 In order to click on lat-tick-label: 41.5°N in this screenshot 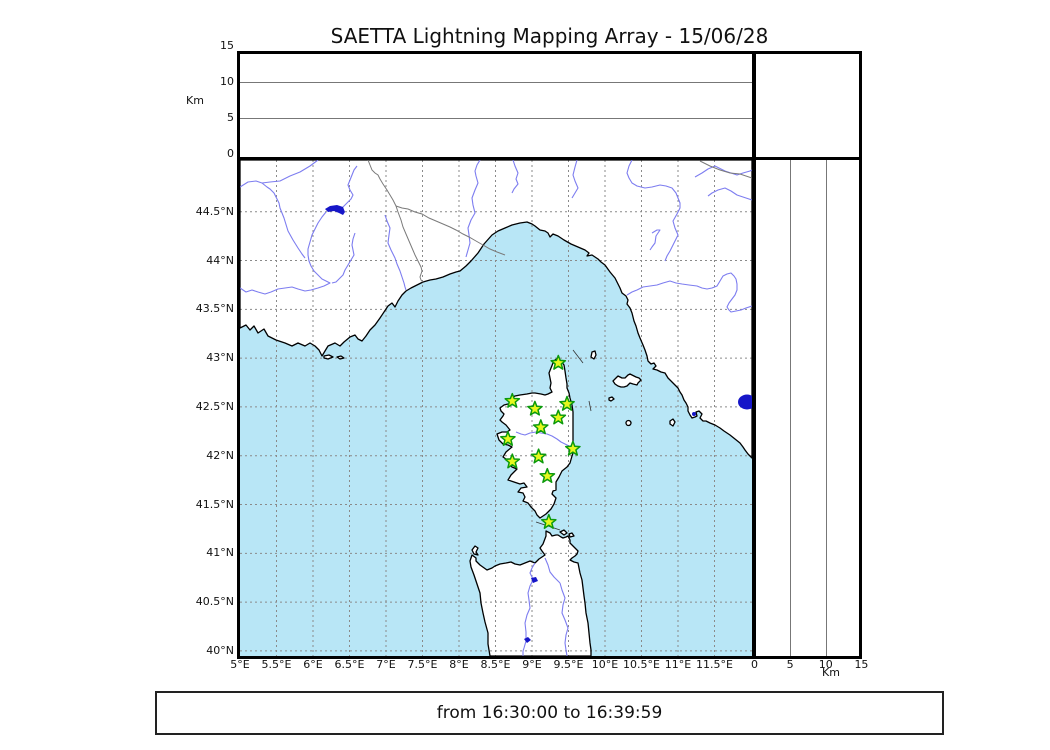, I will do `click(214, 504)`.